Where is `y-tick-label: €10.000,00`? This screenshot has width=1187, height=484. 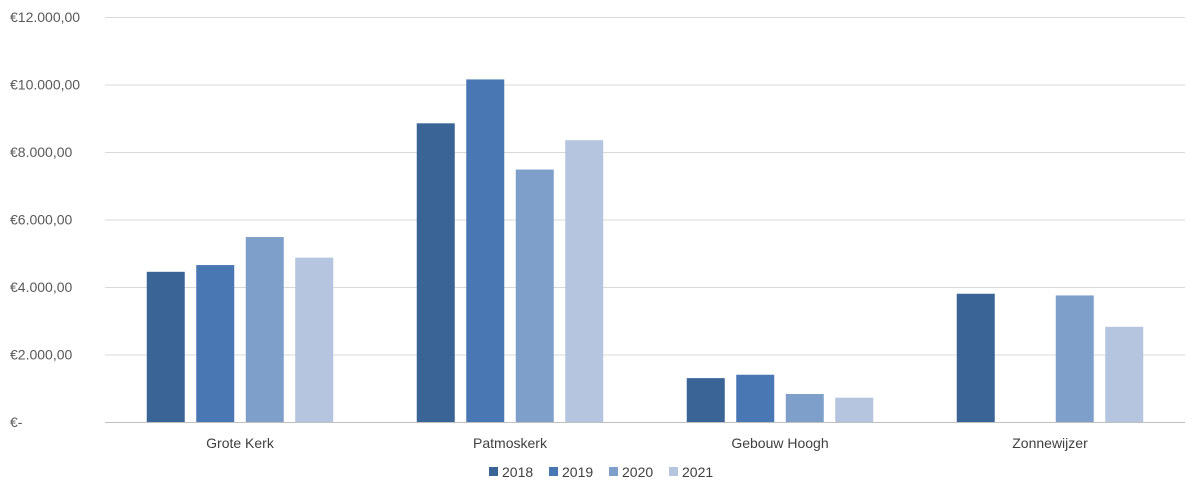 y-tick-label: €10.000,00 is located at coordinates (45, 85).